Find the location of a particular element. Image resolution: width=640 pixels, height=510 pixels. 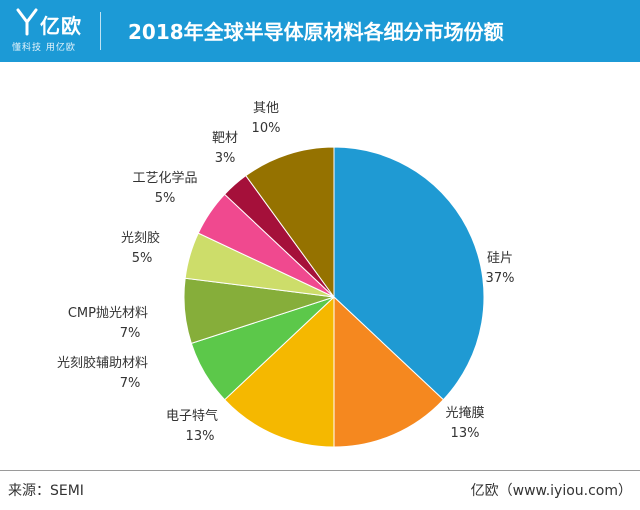

slice-value-label: 37% is located at coordinates (500, 278).